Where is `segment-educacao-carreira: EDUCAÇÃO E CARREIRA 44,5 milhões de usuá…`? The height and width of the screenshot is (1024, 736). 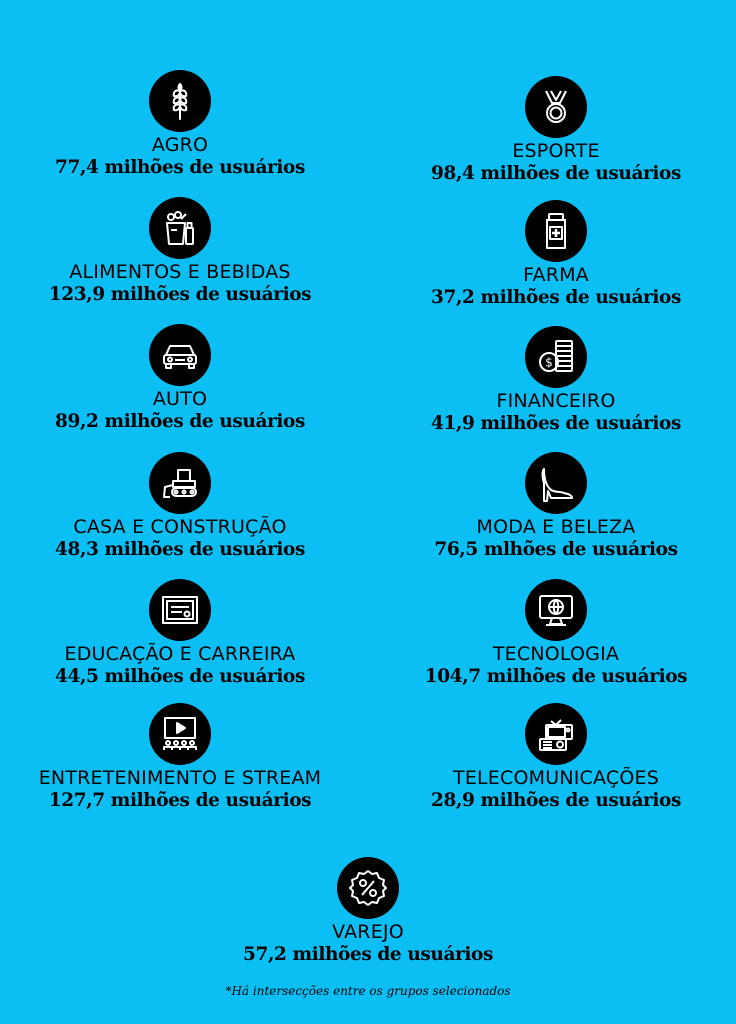 segment-educacao-carreira: EDUCAÇÃO E CARREIRA 44,5 milhões de usuá… is located at coordinates (180, 634).